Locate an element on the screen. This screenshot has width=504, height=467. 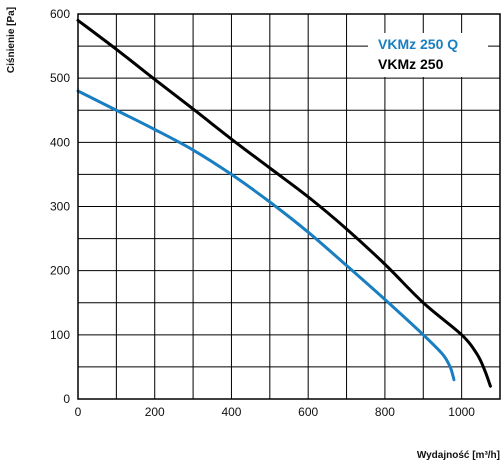
legend-box is located at coordinates (428, 55).